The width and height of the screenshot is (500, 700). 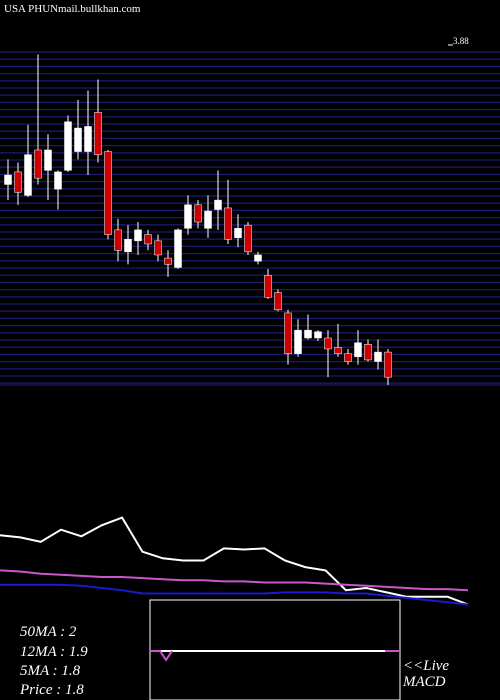 What do you see at coordinates (161, 656) in the screenshot?
I see `macd-signal` at bounding box center [161, 656].